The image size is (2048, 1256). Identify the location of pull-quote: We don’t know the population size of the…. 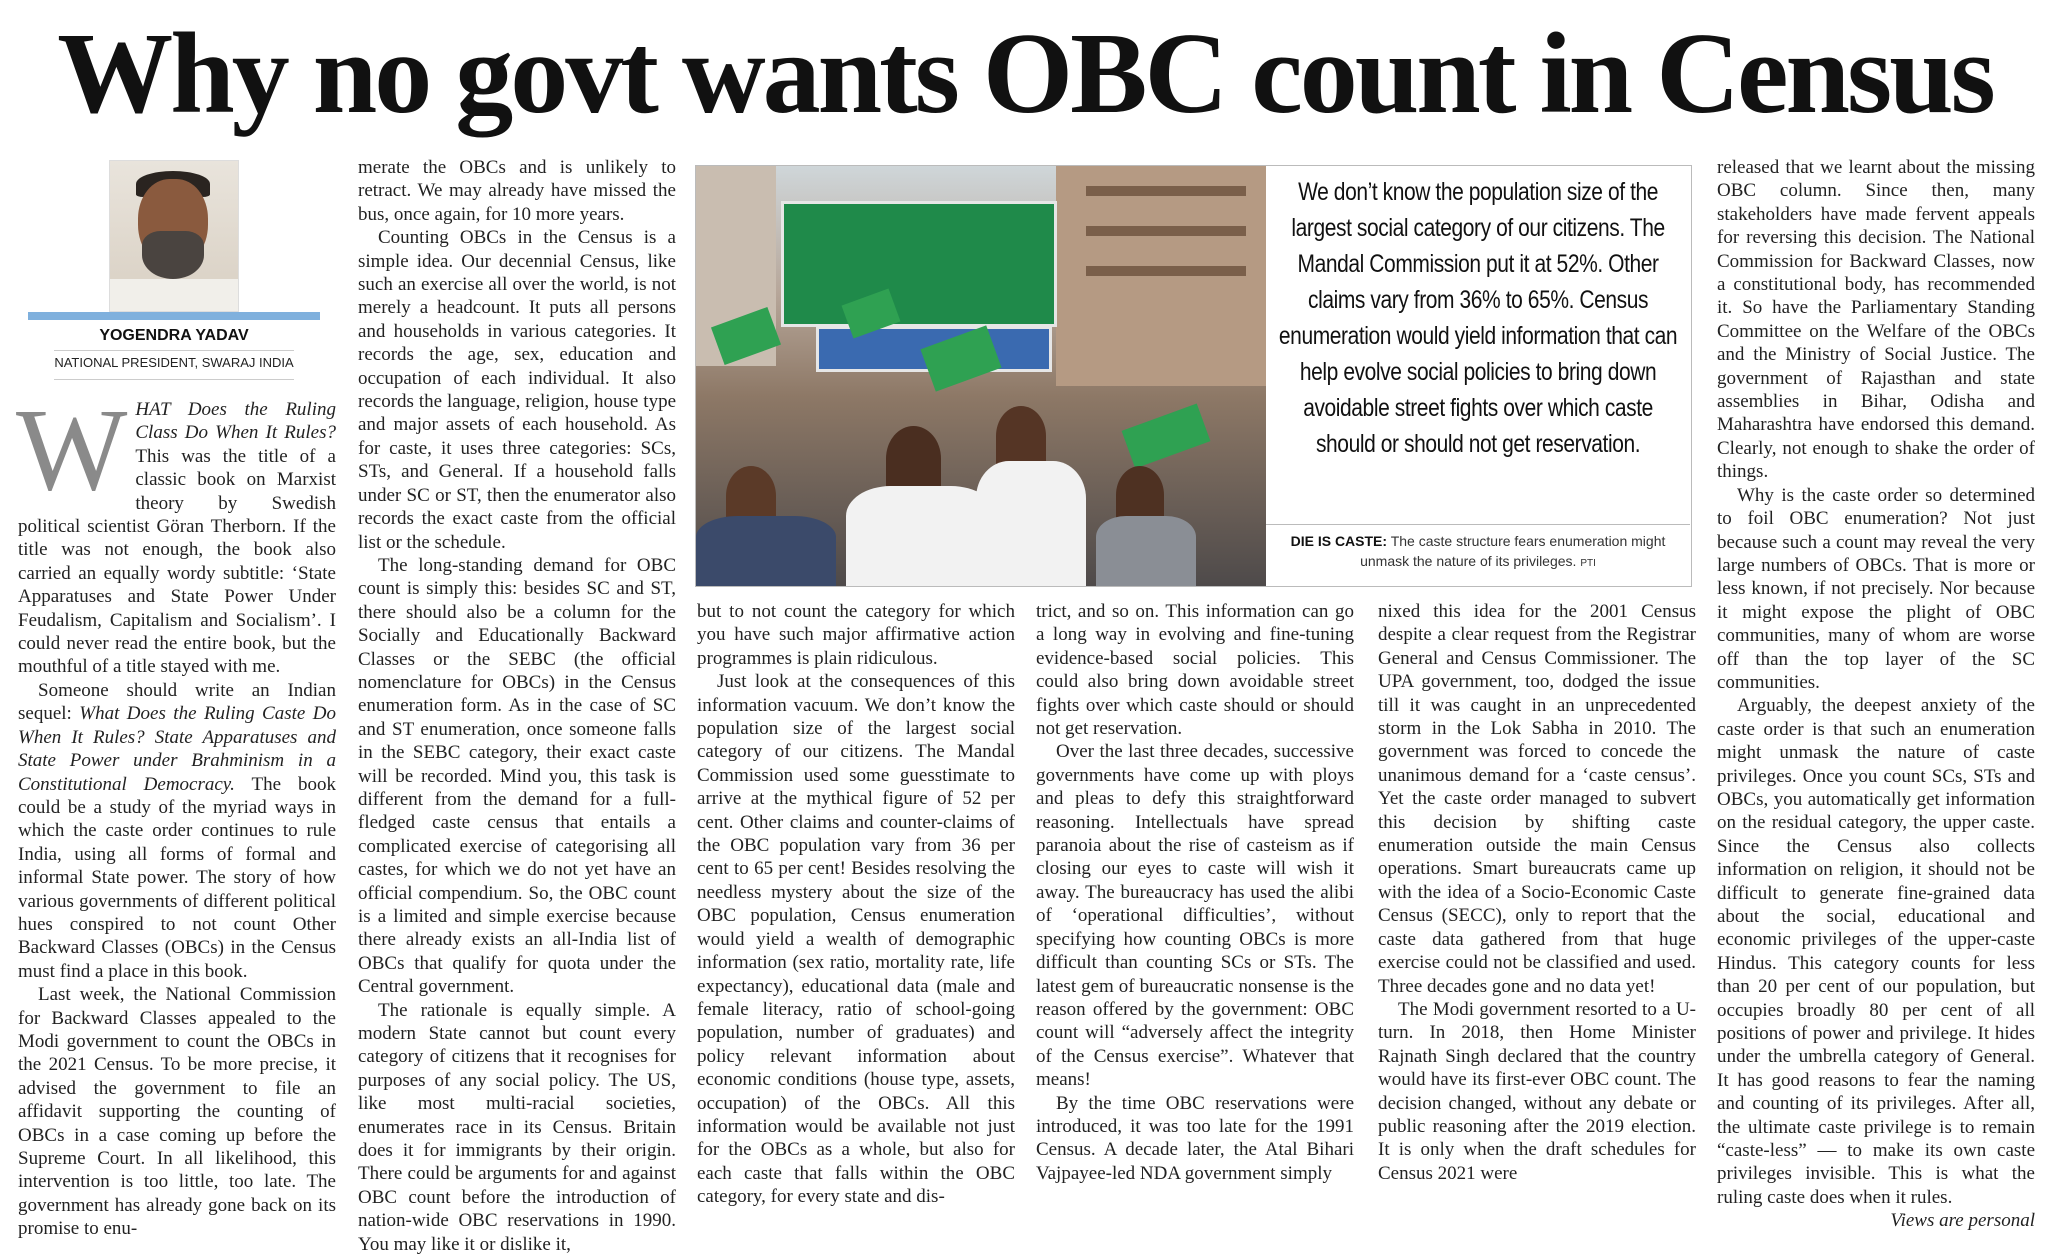
(1478, 318).